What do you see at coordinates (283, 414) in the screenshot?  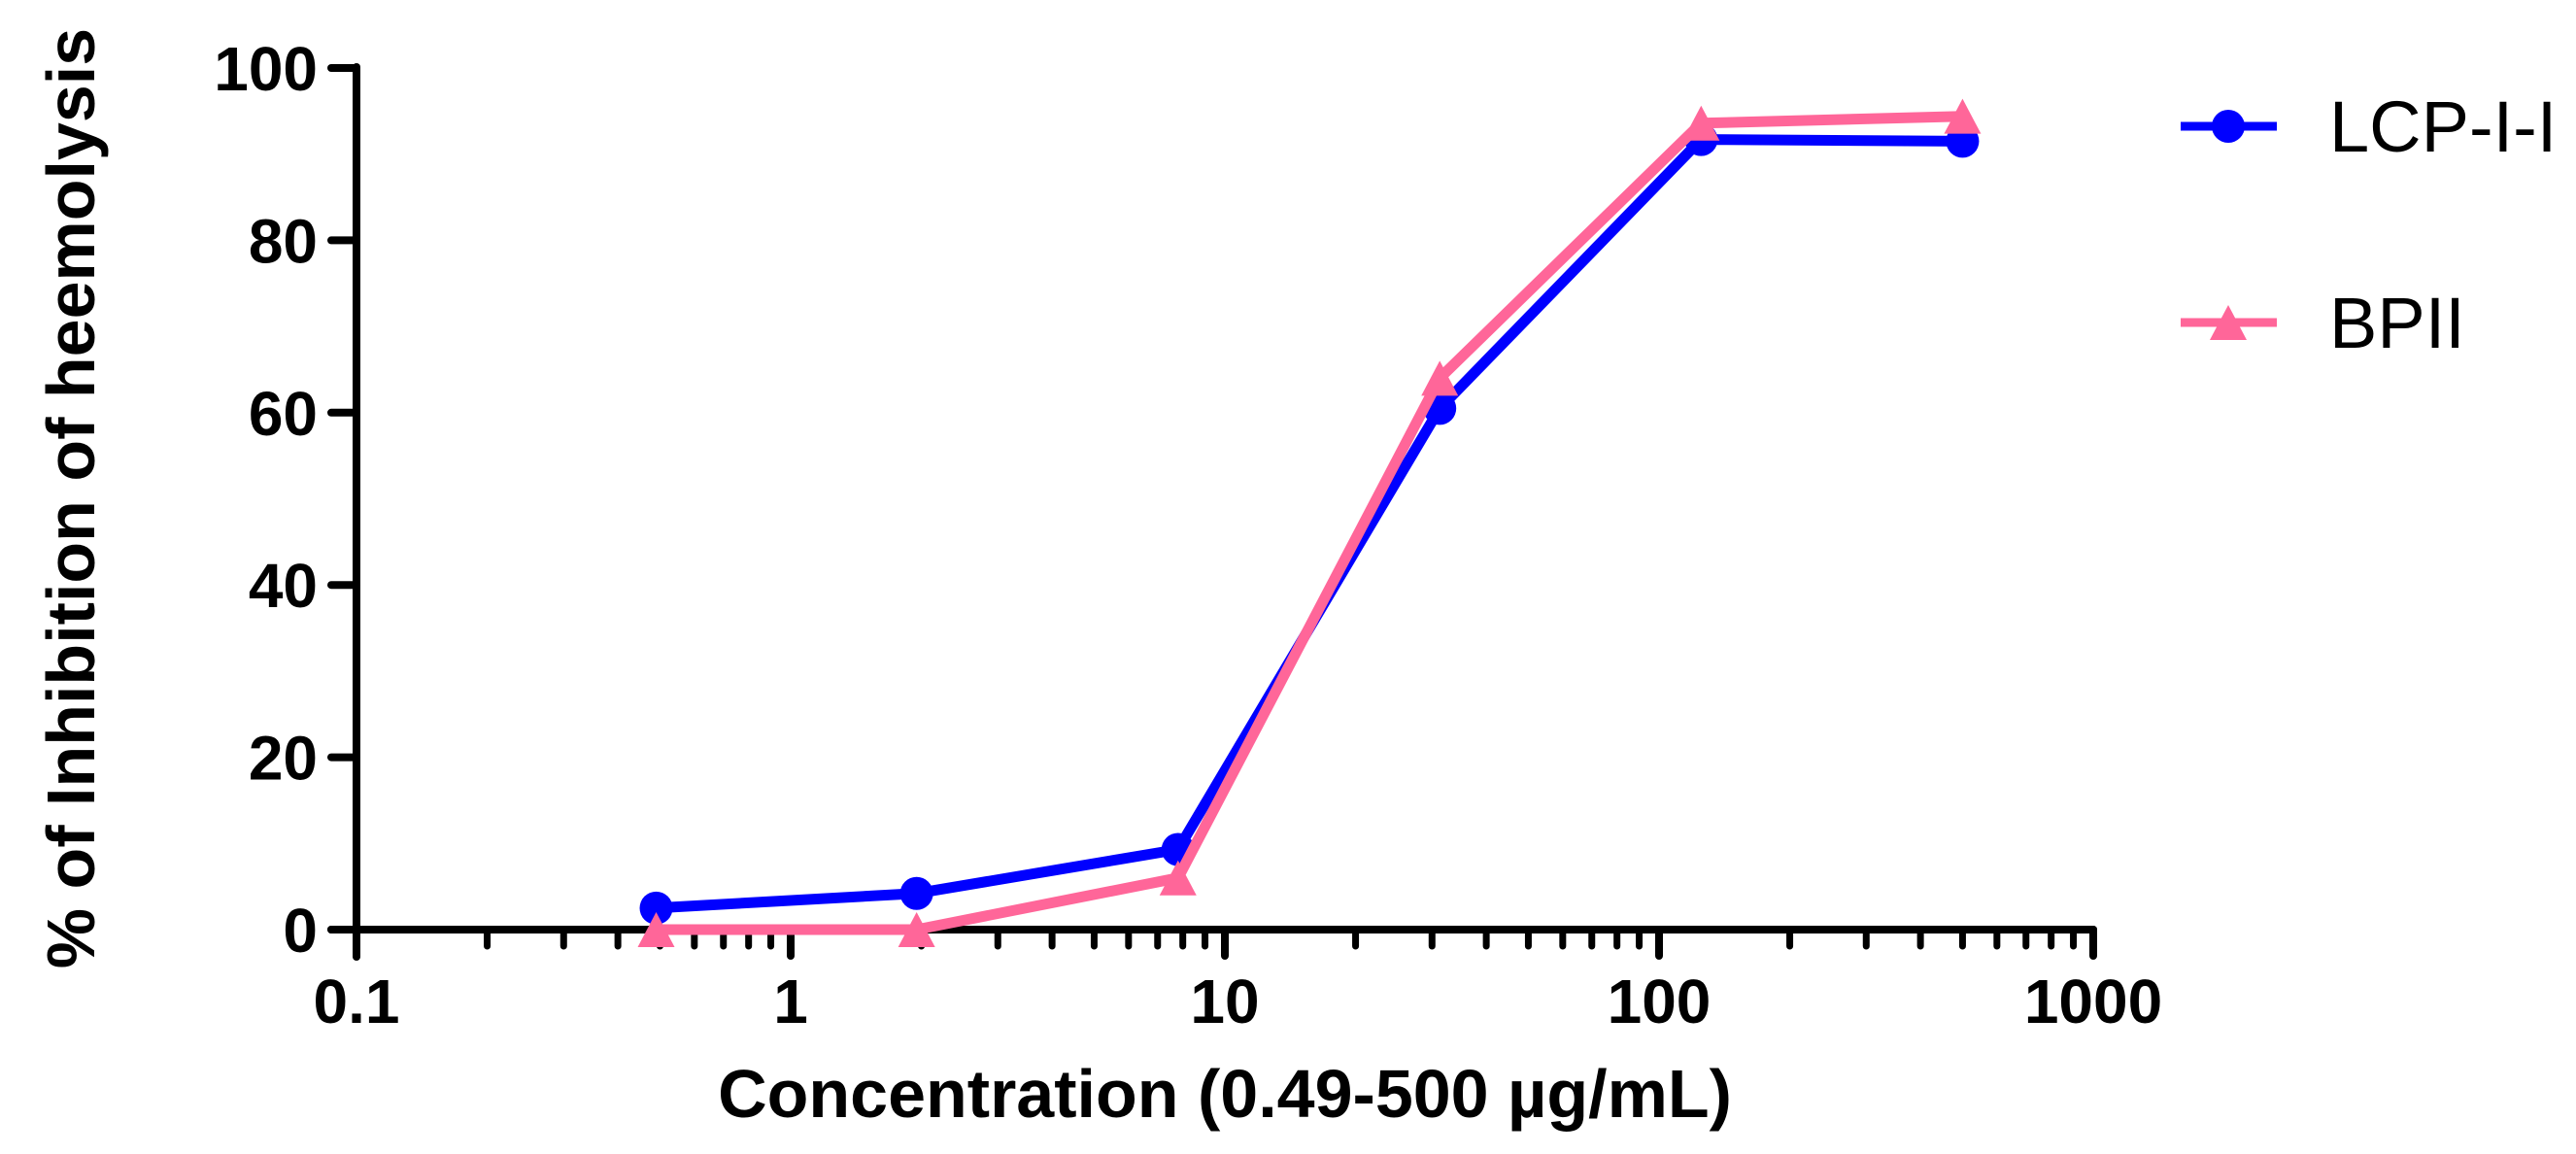 I see `y-tick-label: 60` at bounding box center [283, 414].